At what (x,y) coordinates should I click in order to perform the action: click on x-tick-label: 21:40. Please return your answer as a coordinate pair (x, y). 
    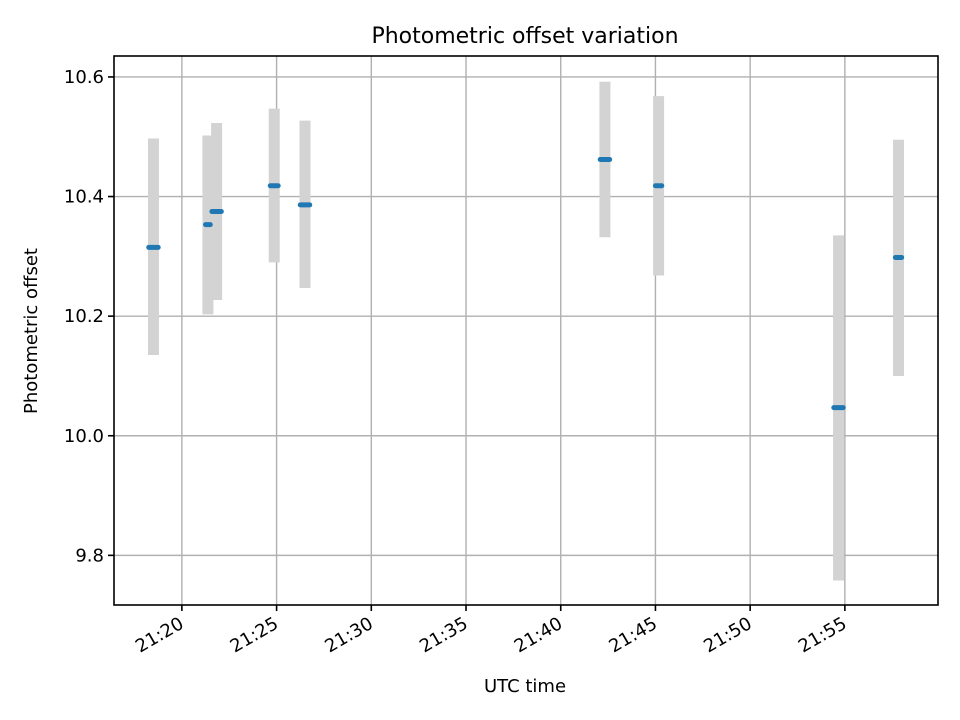
    Looking at the image, I should click on (538, 635).